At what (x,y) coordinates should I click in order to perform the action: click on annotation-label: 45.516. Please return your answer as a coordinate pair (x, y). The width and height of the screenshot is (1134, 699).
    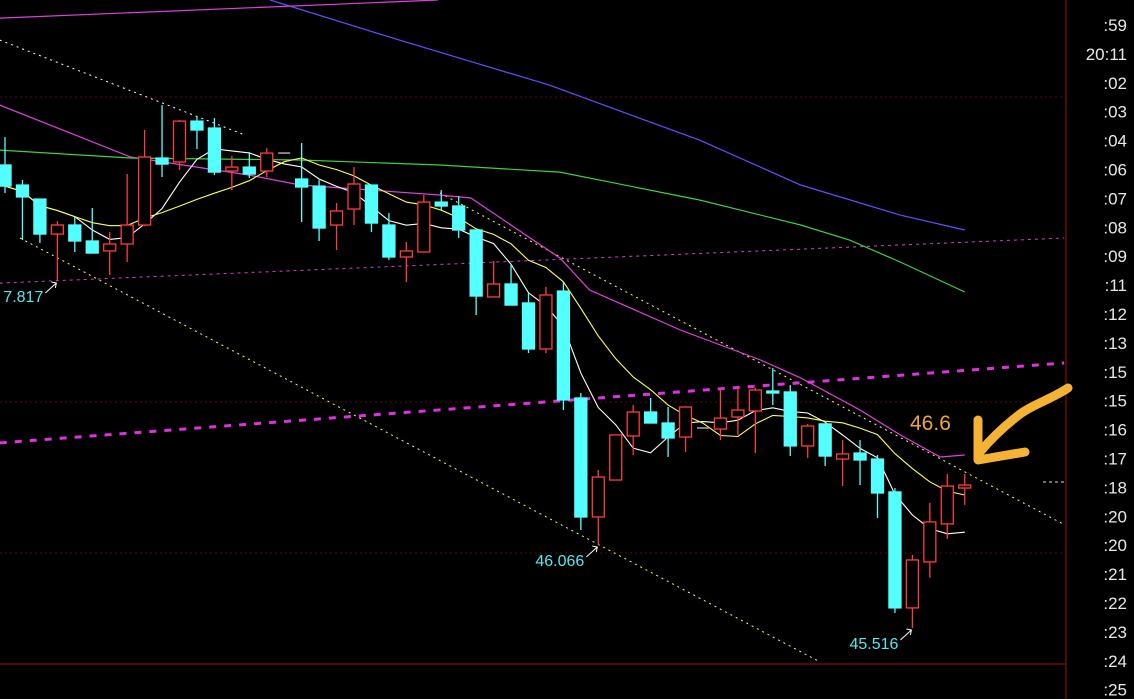
    Looking at the image, I should click on (873, 644).